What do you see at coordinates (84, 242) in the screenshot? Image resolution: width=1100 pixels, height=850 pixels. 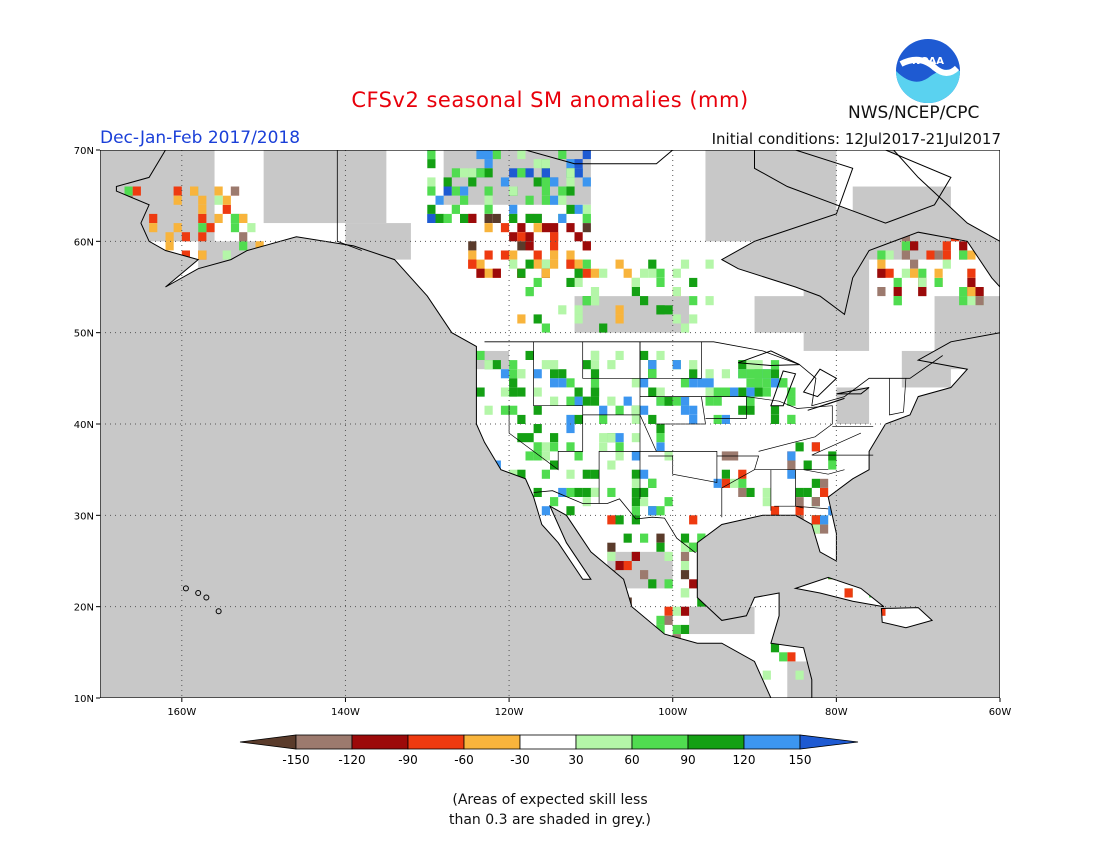 I see `lat-tick-label: 60N` at bounding box center [84, 242].